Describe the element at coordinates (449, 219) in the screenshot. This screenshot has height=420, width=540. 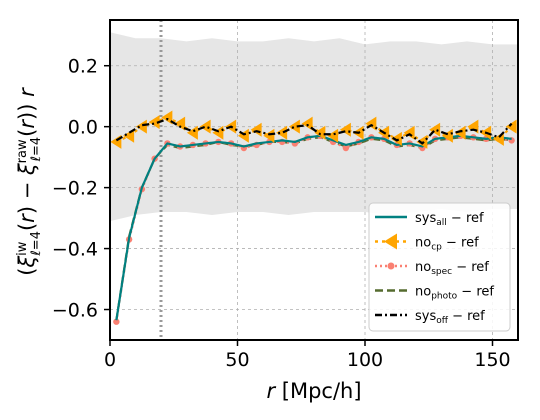
I see `legend-label: sysall − ref` at that location.